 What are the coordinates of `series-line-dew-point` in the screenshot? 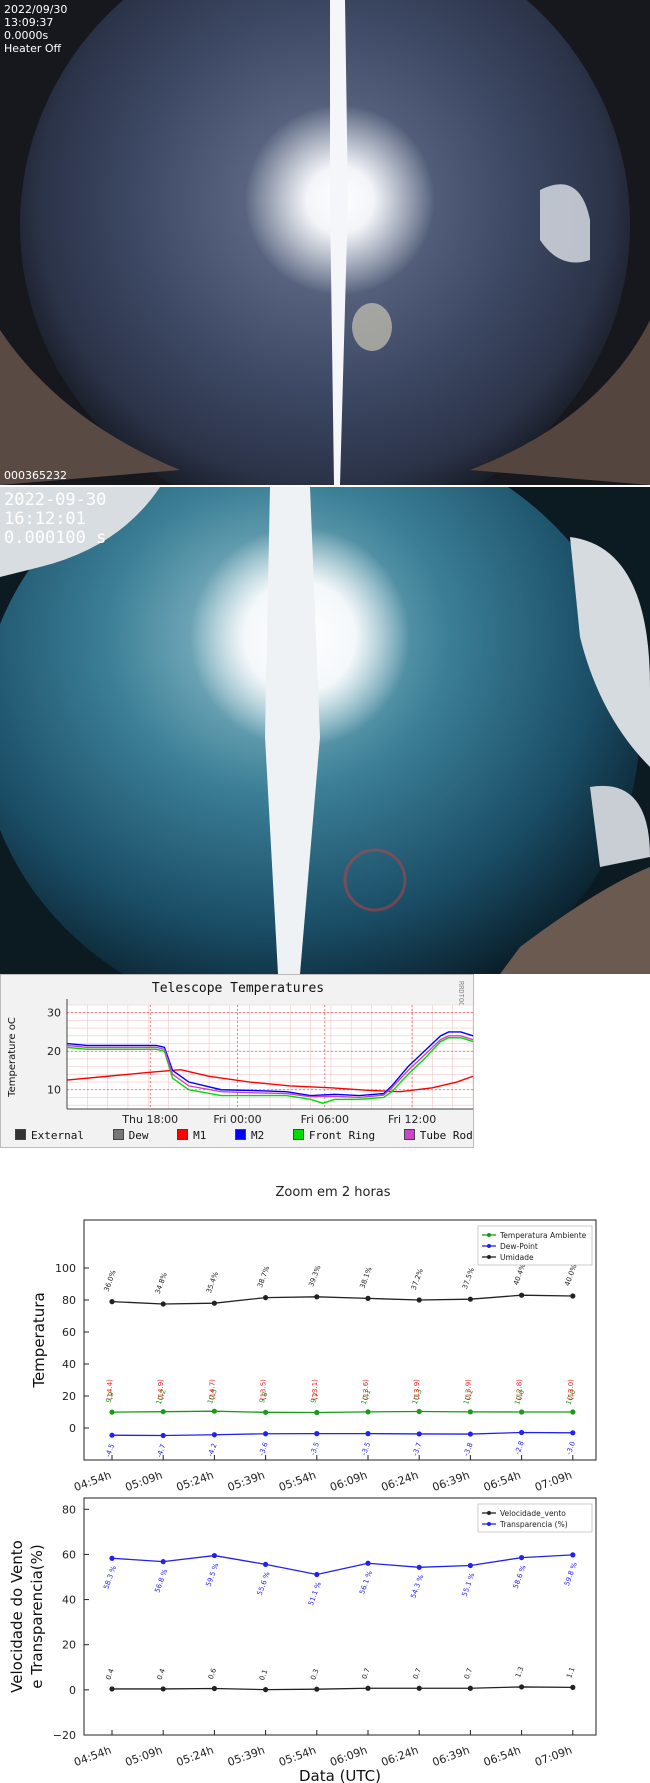 It's located at (342, 1434).